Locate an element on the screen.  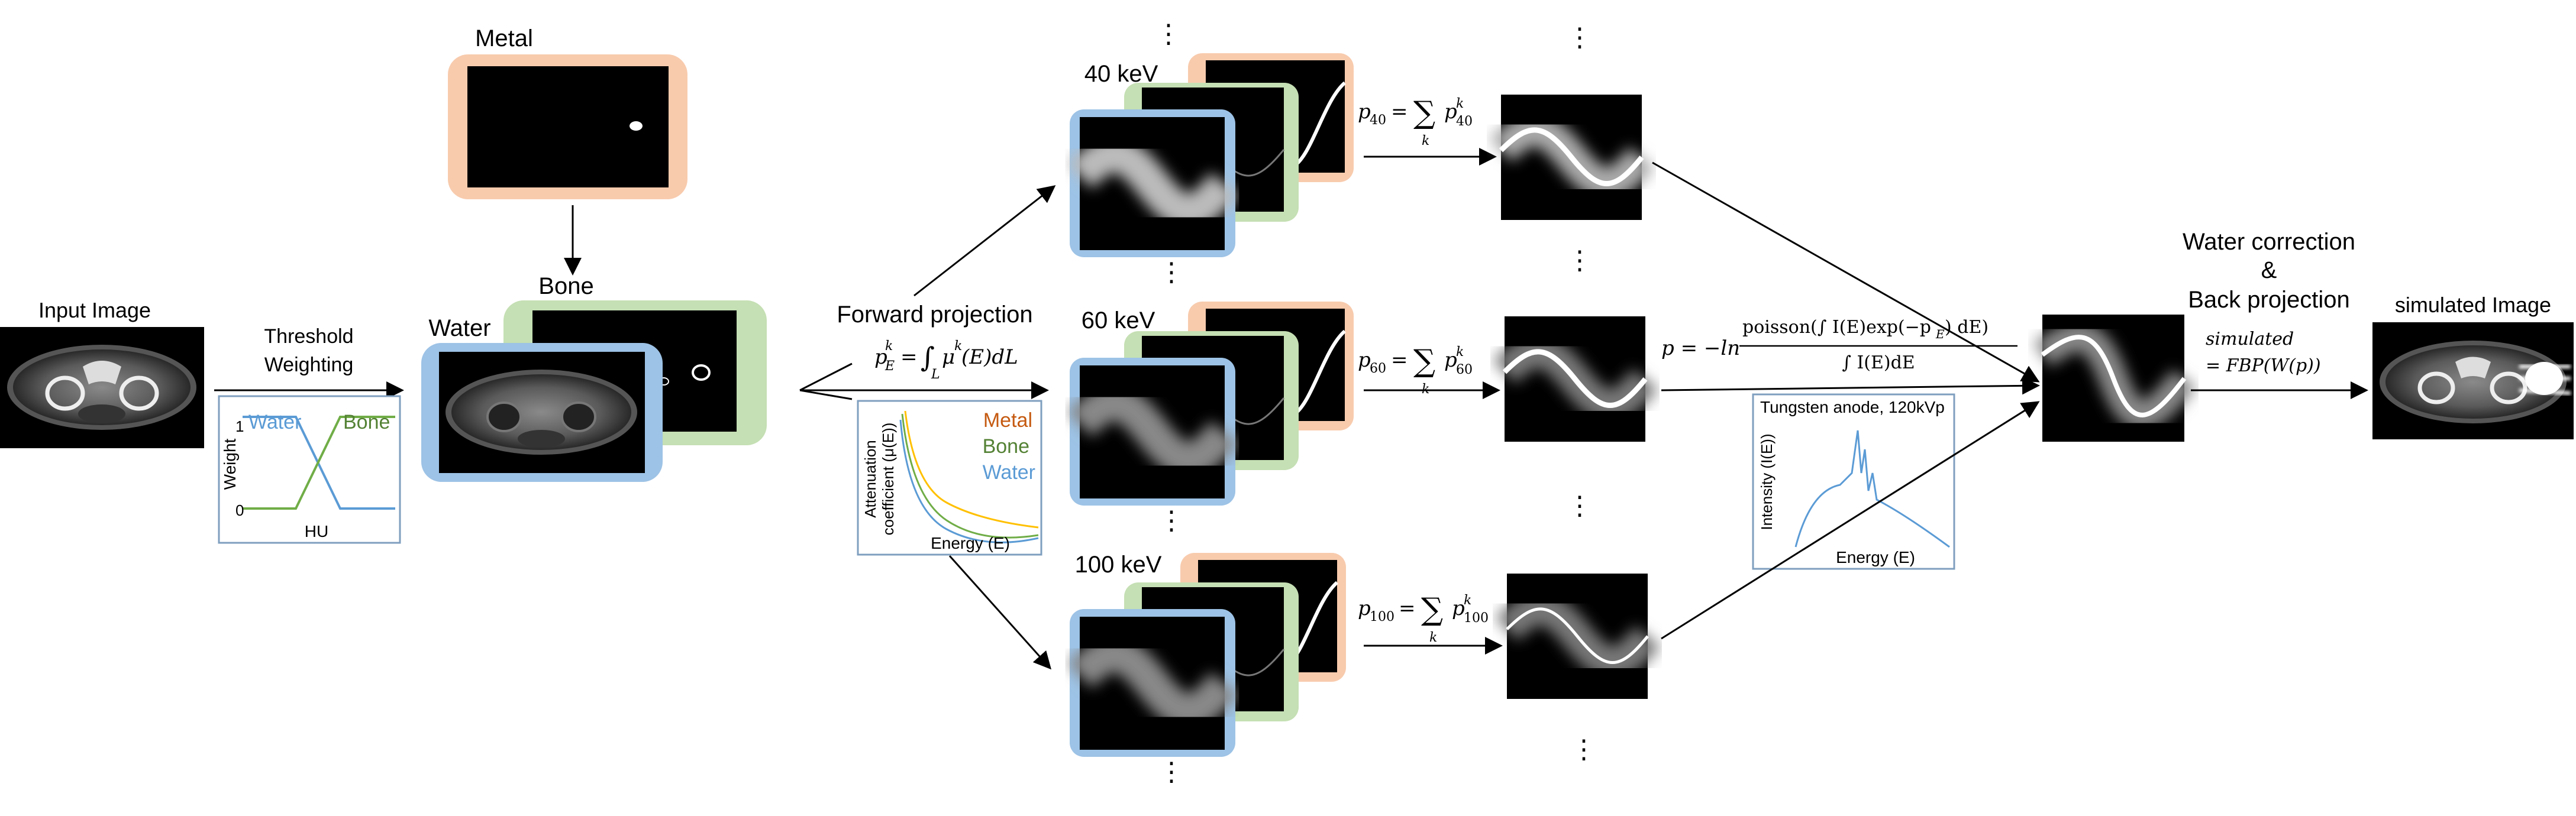
forward-projection-title: Forward projection is located at coordinates (934, 315).